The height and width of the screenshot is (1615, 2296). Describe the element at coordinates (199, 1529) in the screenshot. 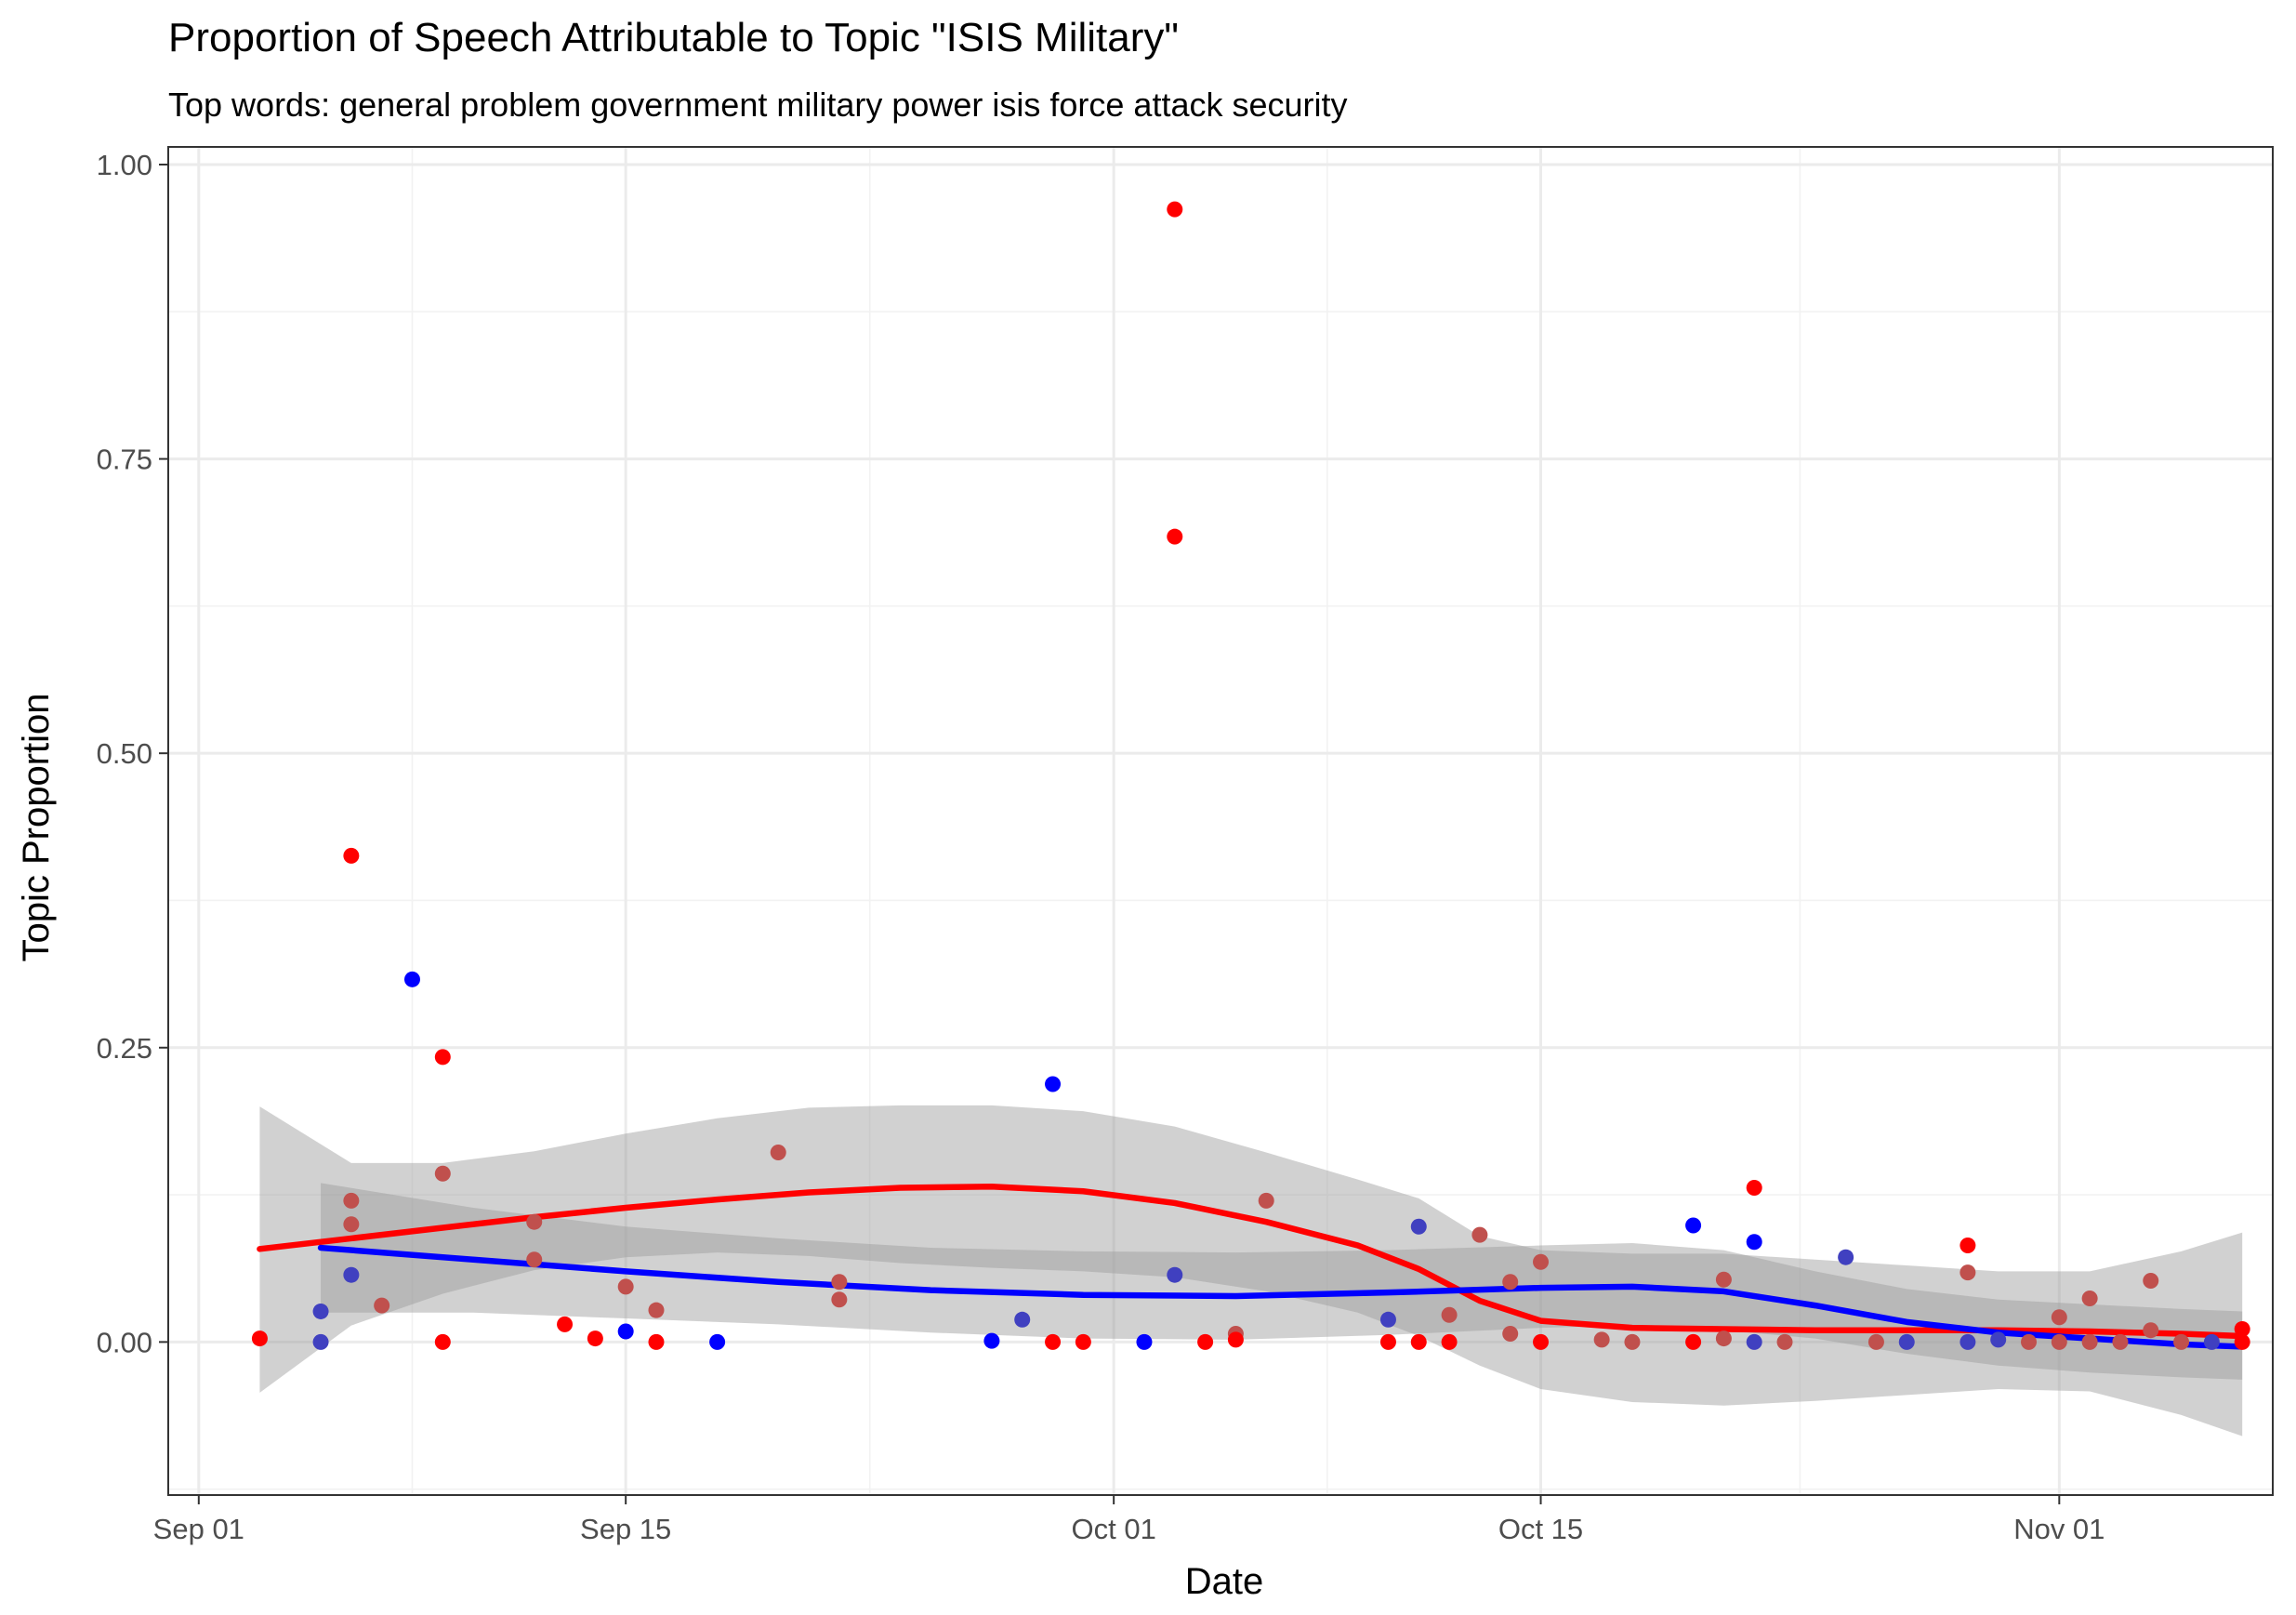

I see `x-tick-label: Sep 01` at that location.